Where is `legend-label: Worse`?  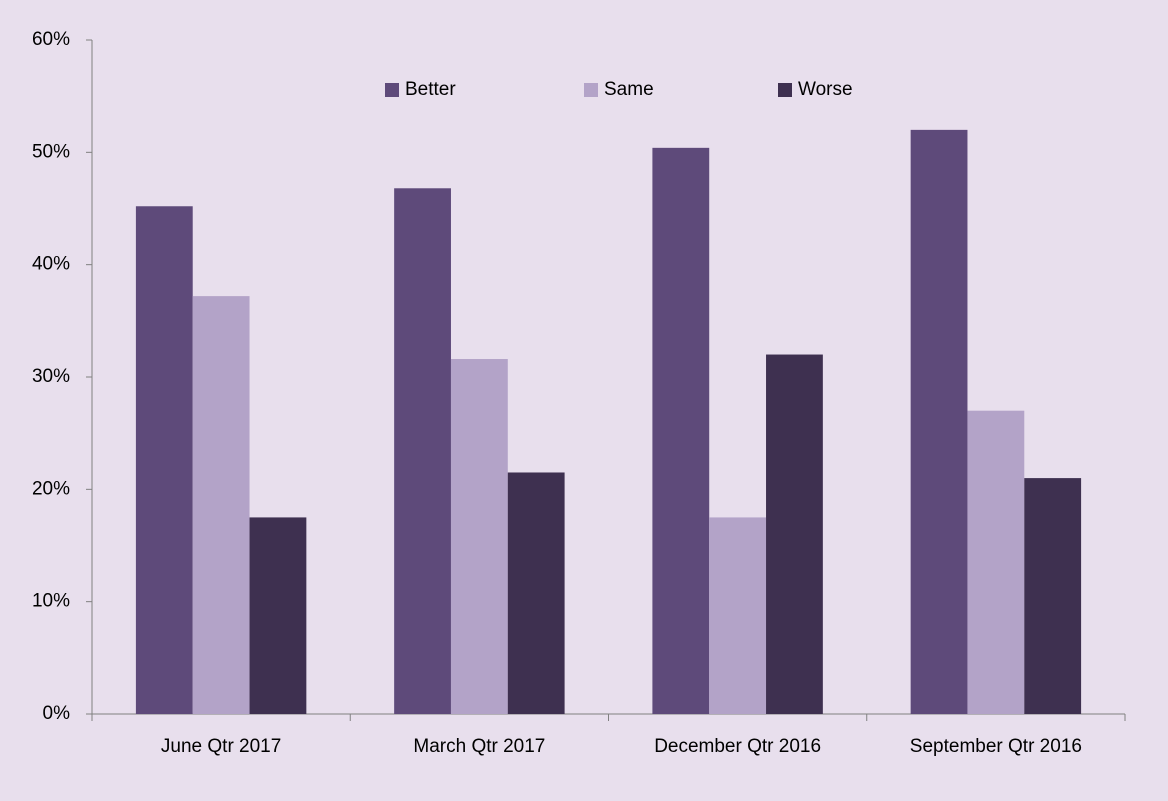
legend-label: Worse is located at coordinates (825, 89).